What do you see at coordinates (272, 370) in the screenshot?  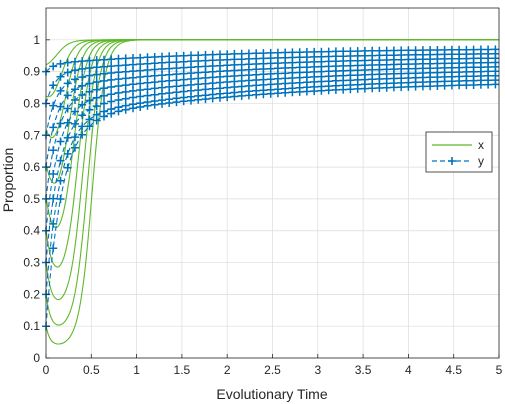 I see `x-tick-label: 2.5` at bounding box center [272, 370].